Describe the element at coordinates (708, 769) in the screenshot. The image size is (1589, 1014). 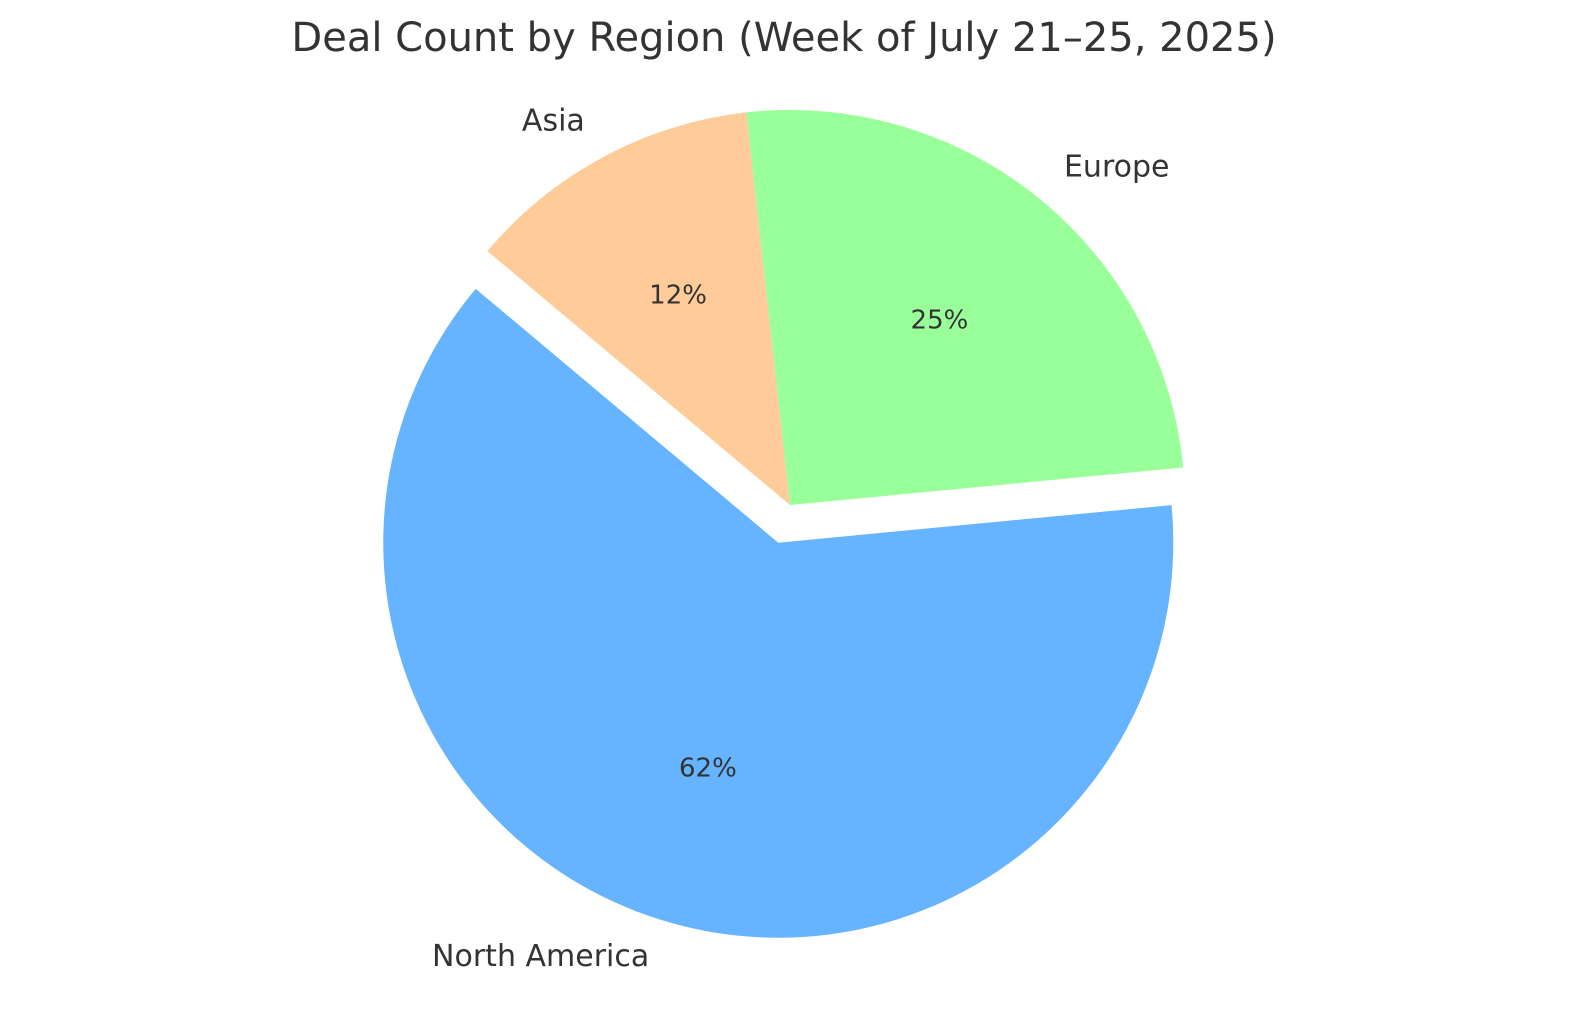
I see `slice-percent: 62%` at that location.